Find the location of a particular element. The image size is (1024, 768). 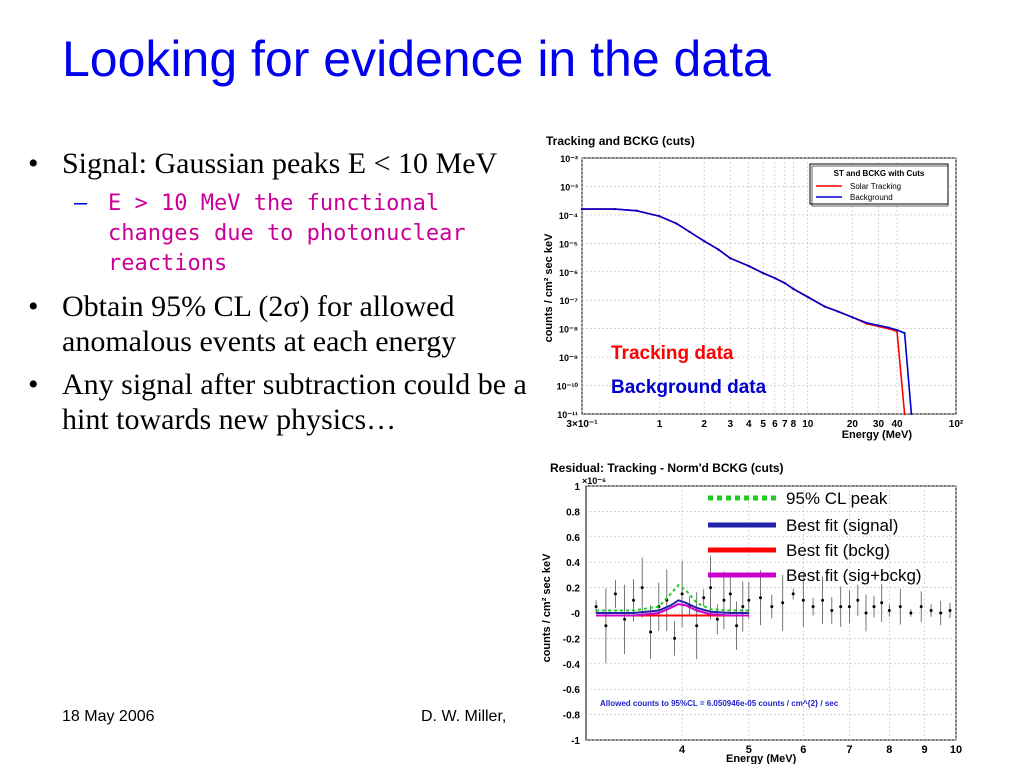

chart2-series-cl-peak is located at coordinates (672, 597).